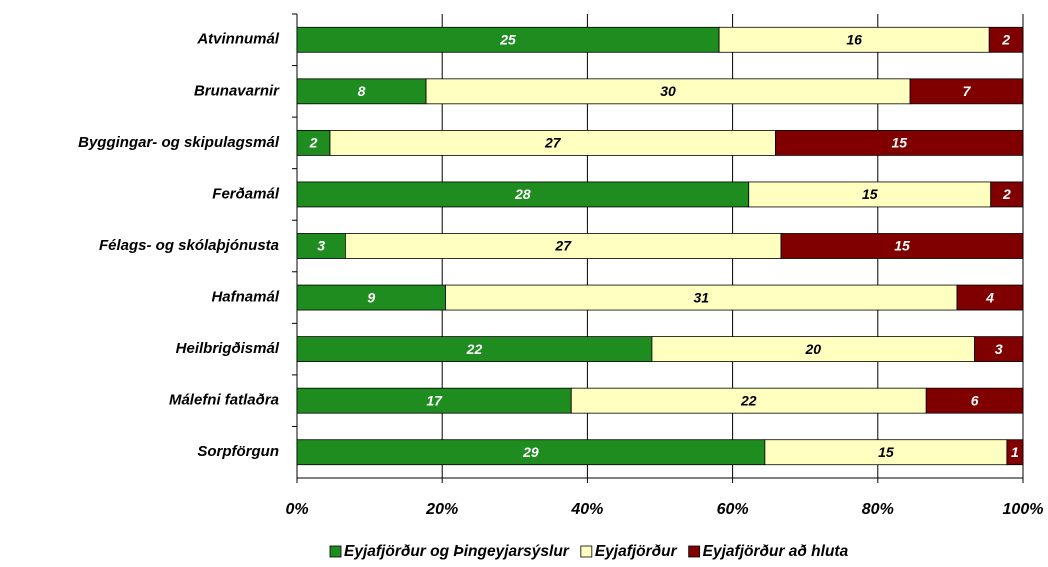 The width and height of the screenshot is (1048, 567). I want to click on category-label: Ferðamál, so click(246, 193).